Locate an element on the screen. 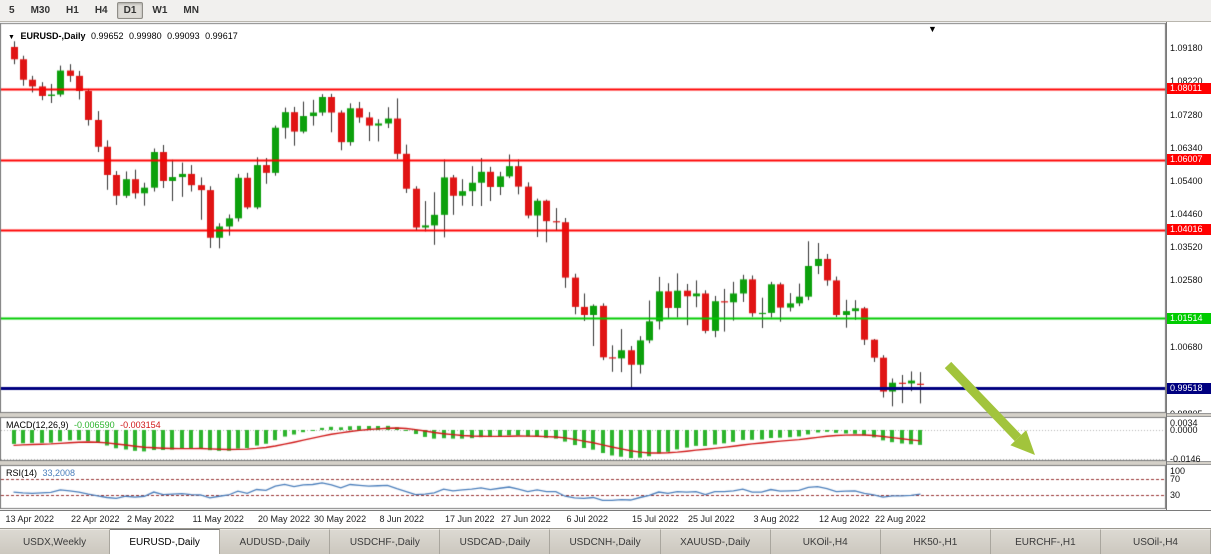 This screenshot has height=554, width=1211. date-label: 3 Aug 2022 is located at coordinates (776, 519).